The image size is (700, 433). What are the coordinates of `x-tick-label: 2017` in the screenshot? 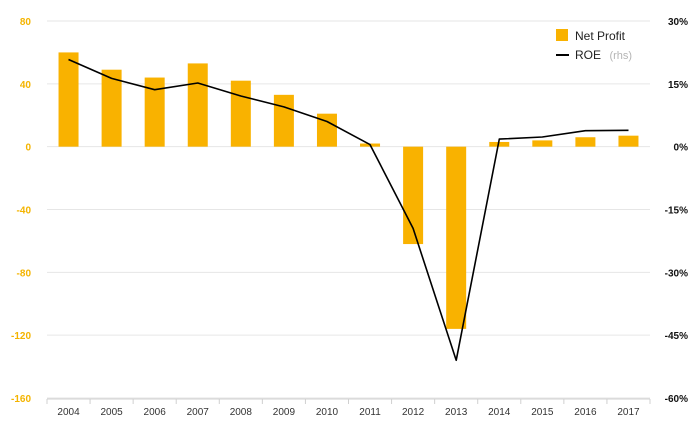 It's located at (628, 412).